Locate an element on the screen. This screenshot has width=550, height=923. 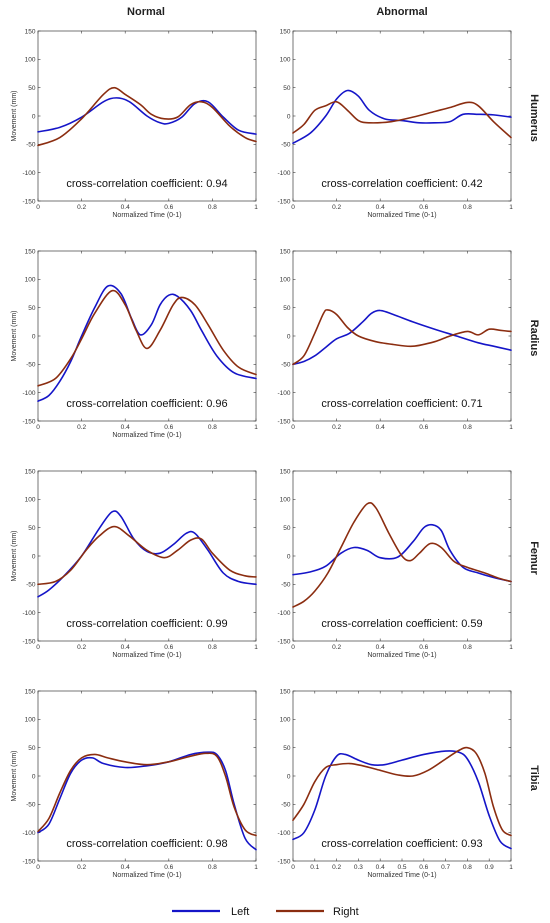
row-title-radius: Radius is located at coordinates (534, 338).